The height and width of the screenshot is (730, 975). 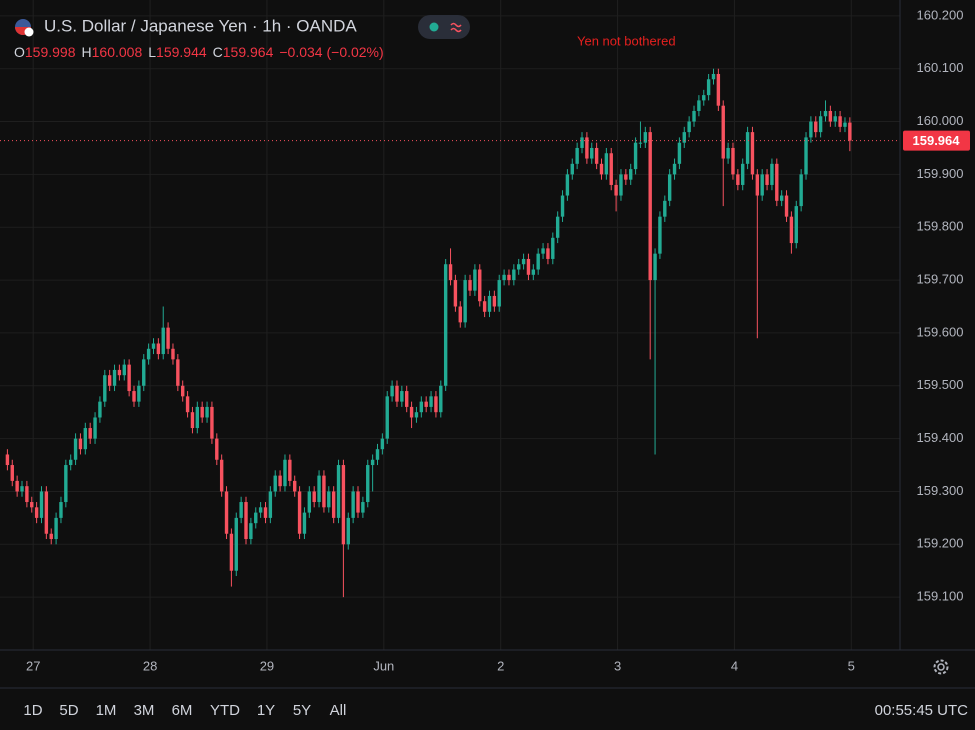 What do you see at coordinates (68, 710) in the screenshot?
I see `range-button: 5D` at bounding box center [68, 710].